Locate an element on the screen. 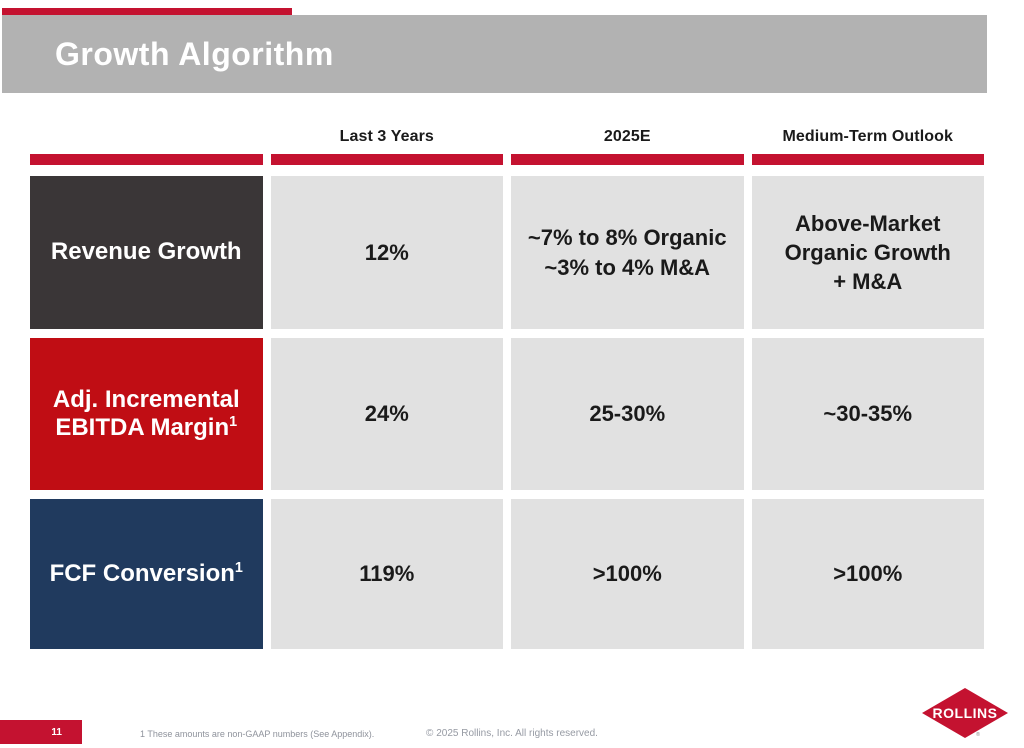  cell-fcf-conversion-last-3-years: 119% is located at coordinates (386, 574).